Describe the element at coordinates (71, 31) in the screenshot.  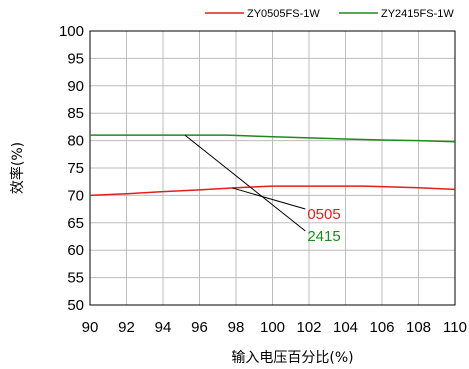
I see `y-tick-label: 100` at that location.